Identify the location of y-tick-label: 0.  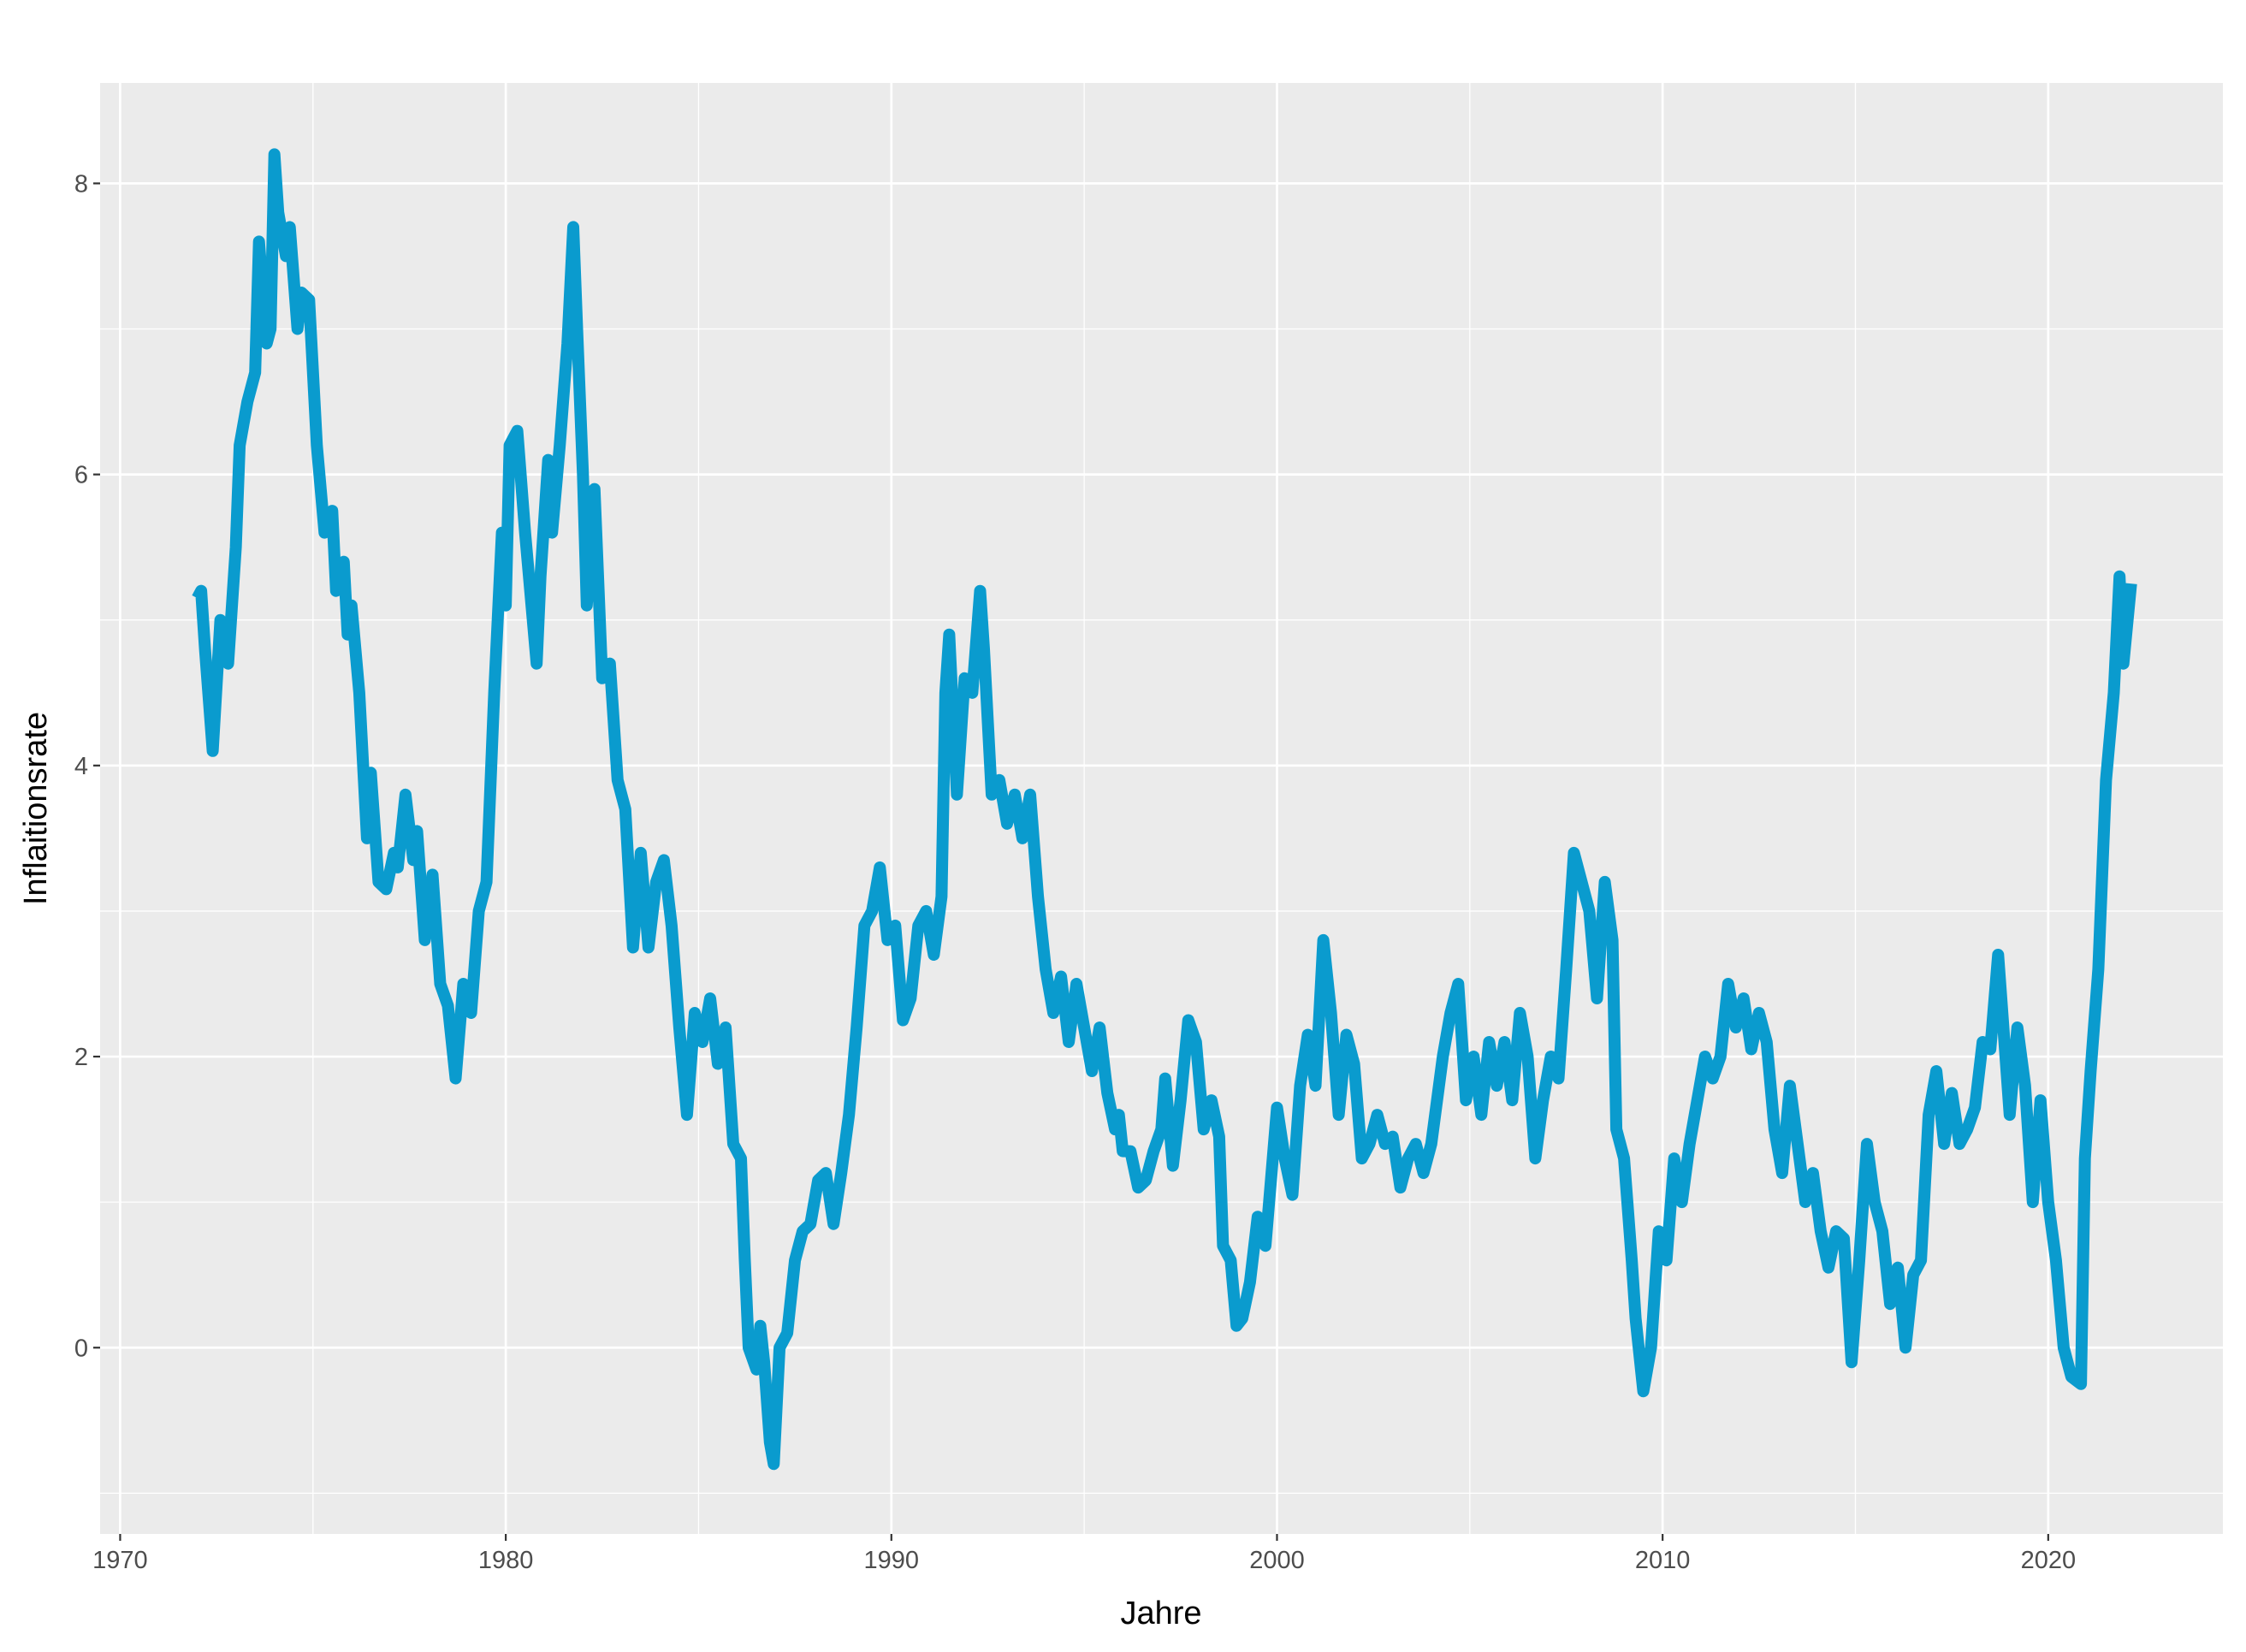
(81, 1348).